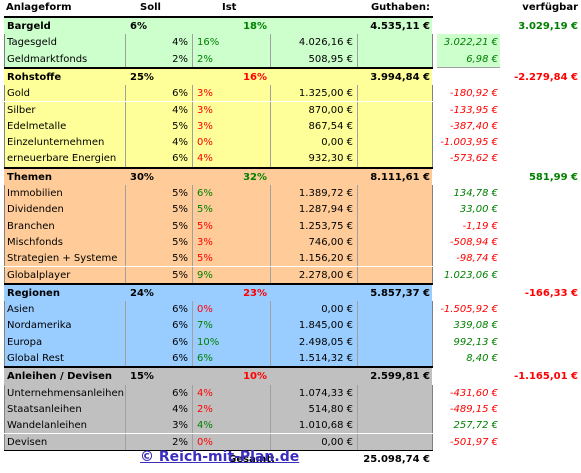 This screenshot has height=473, width=581. Describe the element at coordinates (255, 77) in the screenshot. I see `group-ist: 16%` at that location.